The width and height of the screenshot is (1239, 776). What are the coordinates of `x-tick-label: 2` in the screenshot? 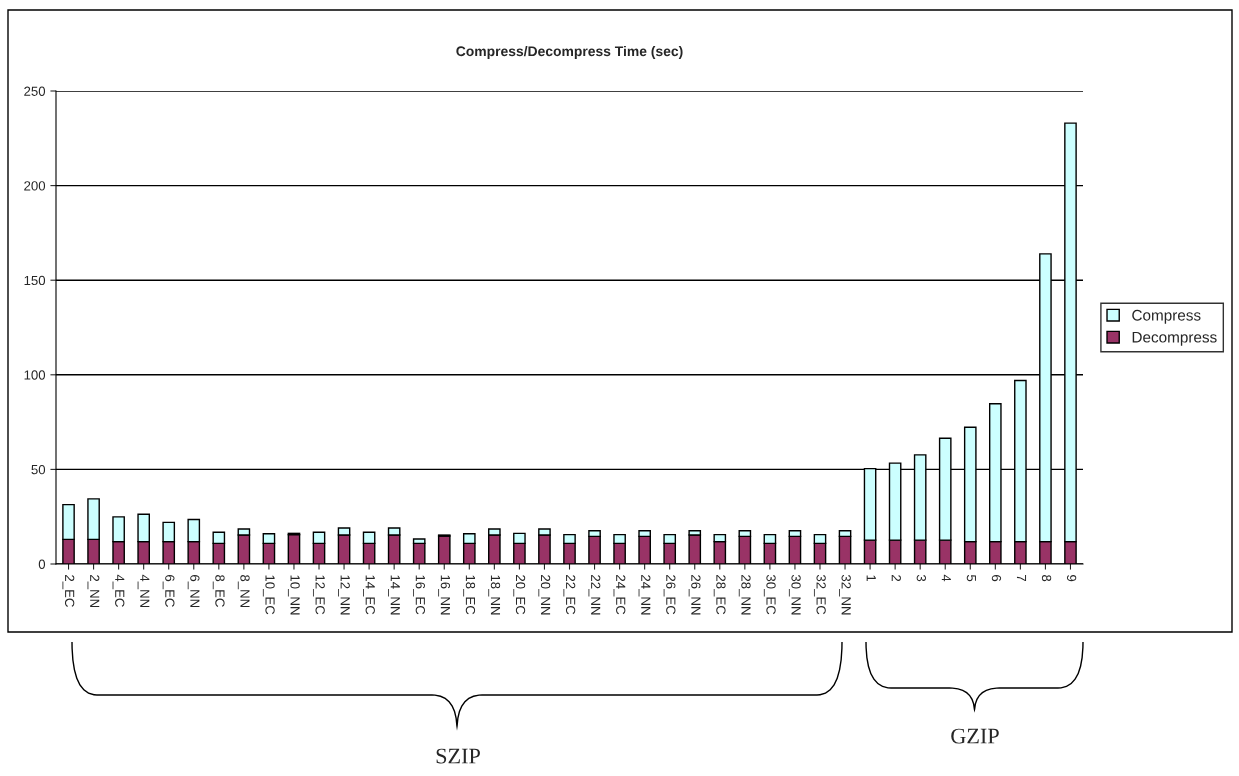 It's located at (896, 578).